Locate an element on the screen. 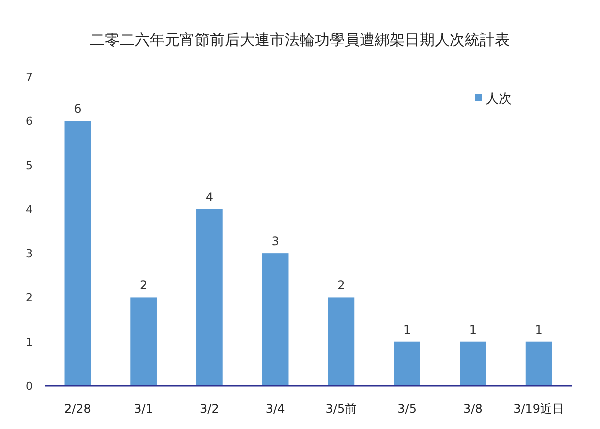 The width and height of the screenshot is (600, 429). x-tick-label: 3/5前 is located at coordinates (342, 409).